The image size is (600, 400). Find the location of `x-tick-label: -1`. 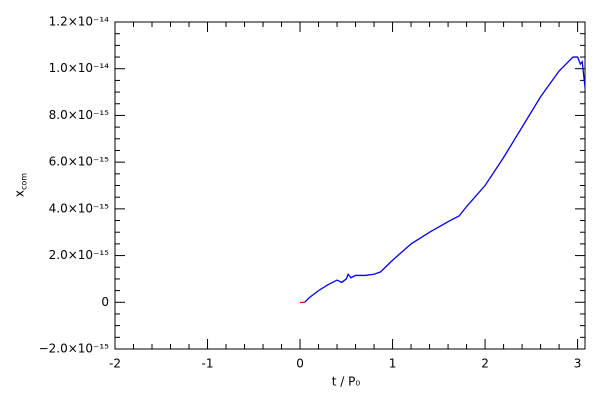

x-tick-label: -1 is located at coordinates (208, 364).